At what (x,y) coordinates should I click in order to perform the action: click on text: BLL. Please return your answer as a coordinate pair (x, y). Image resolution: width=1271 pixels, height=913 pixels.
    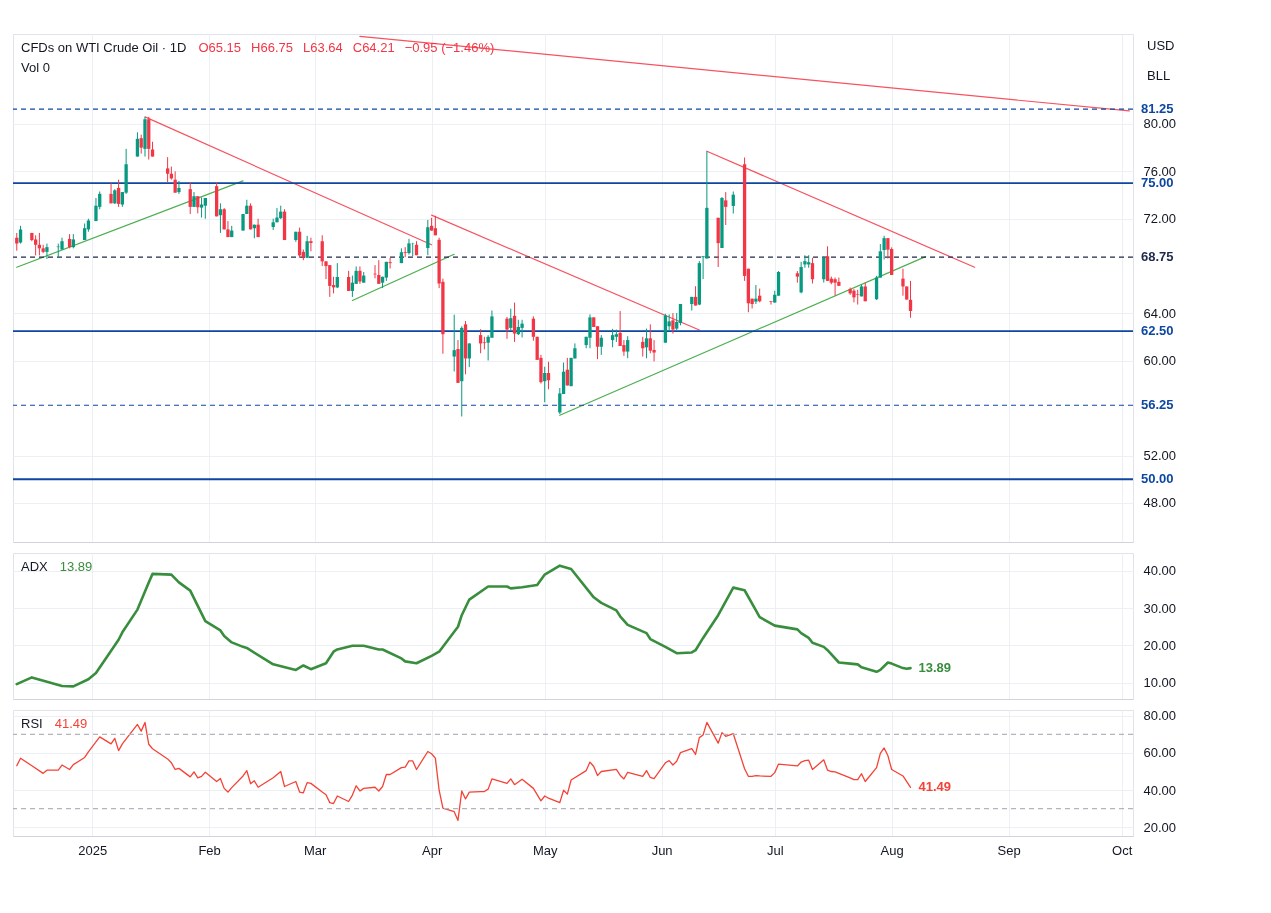
    Looking at the image, I should click on (1159, 75).